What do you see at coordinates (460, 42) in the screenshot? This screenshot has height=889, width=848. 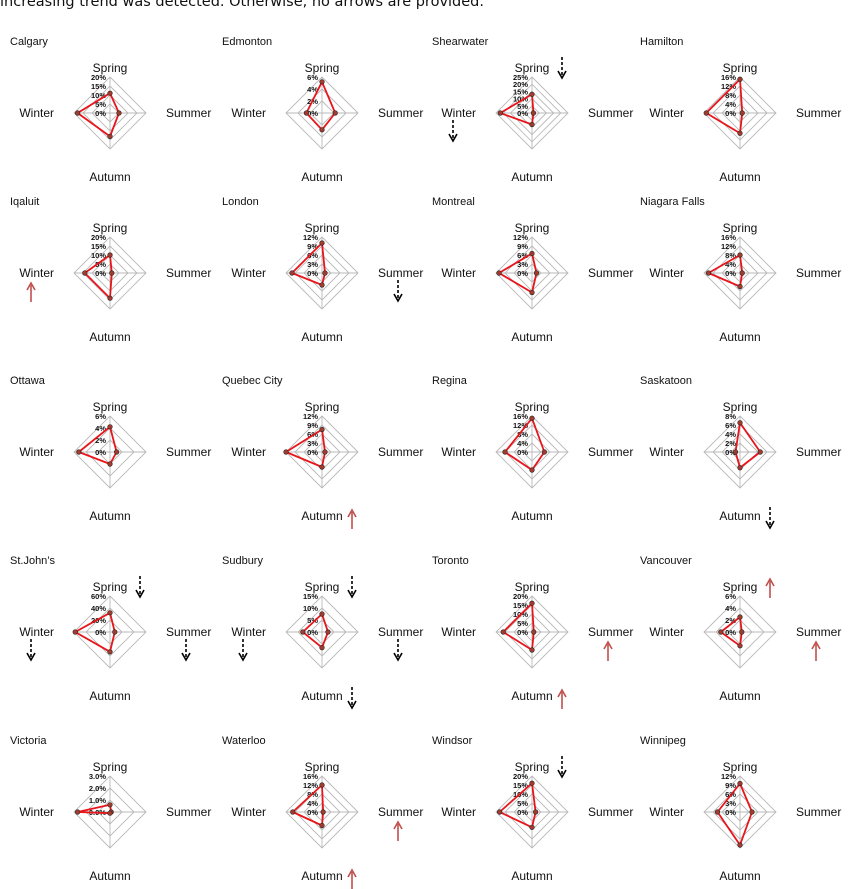 I see `chart-title: Shearwater` at bounding box center [460, 42].